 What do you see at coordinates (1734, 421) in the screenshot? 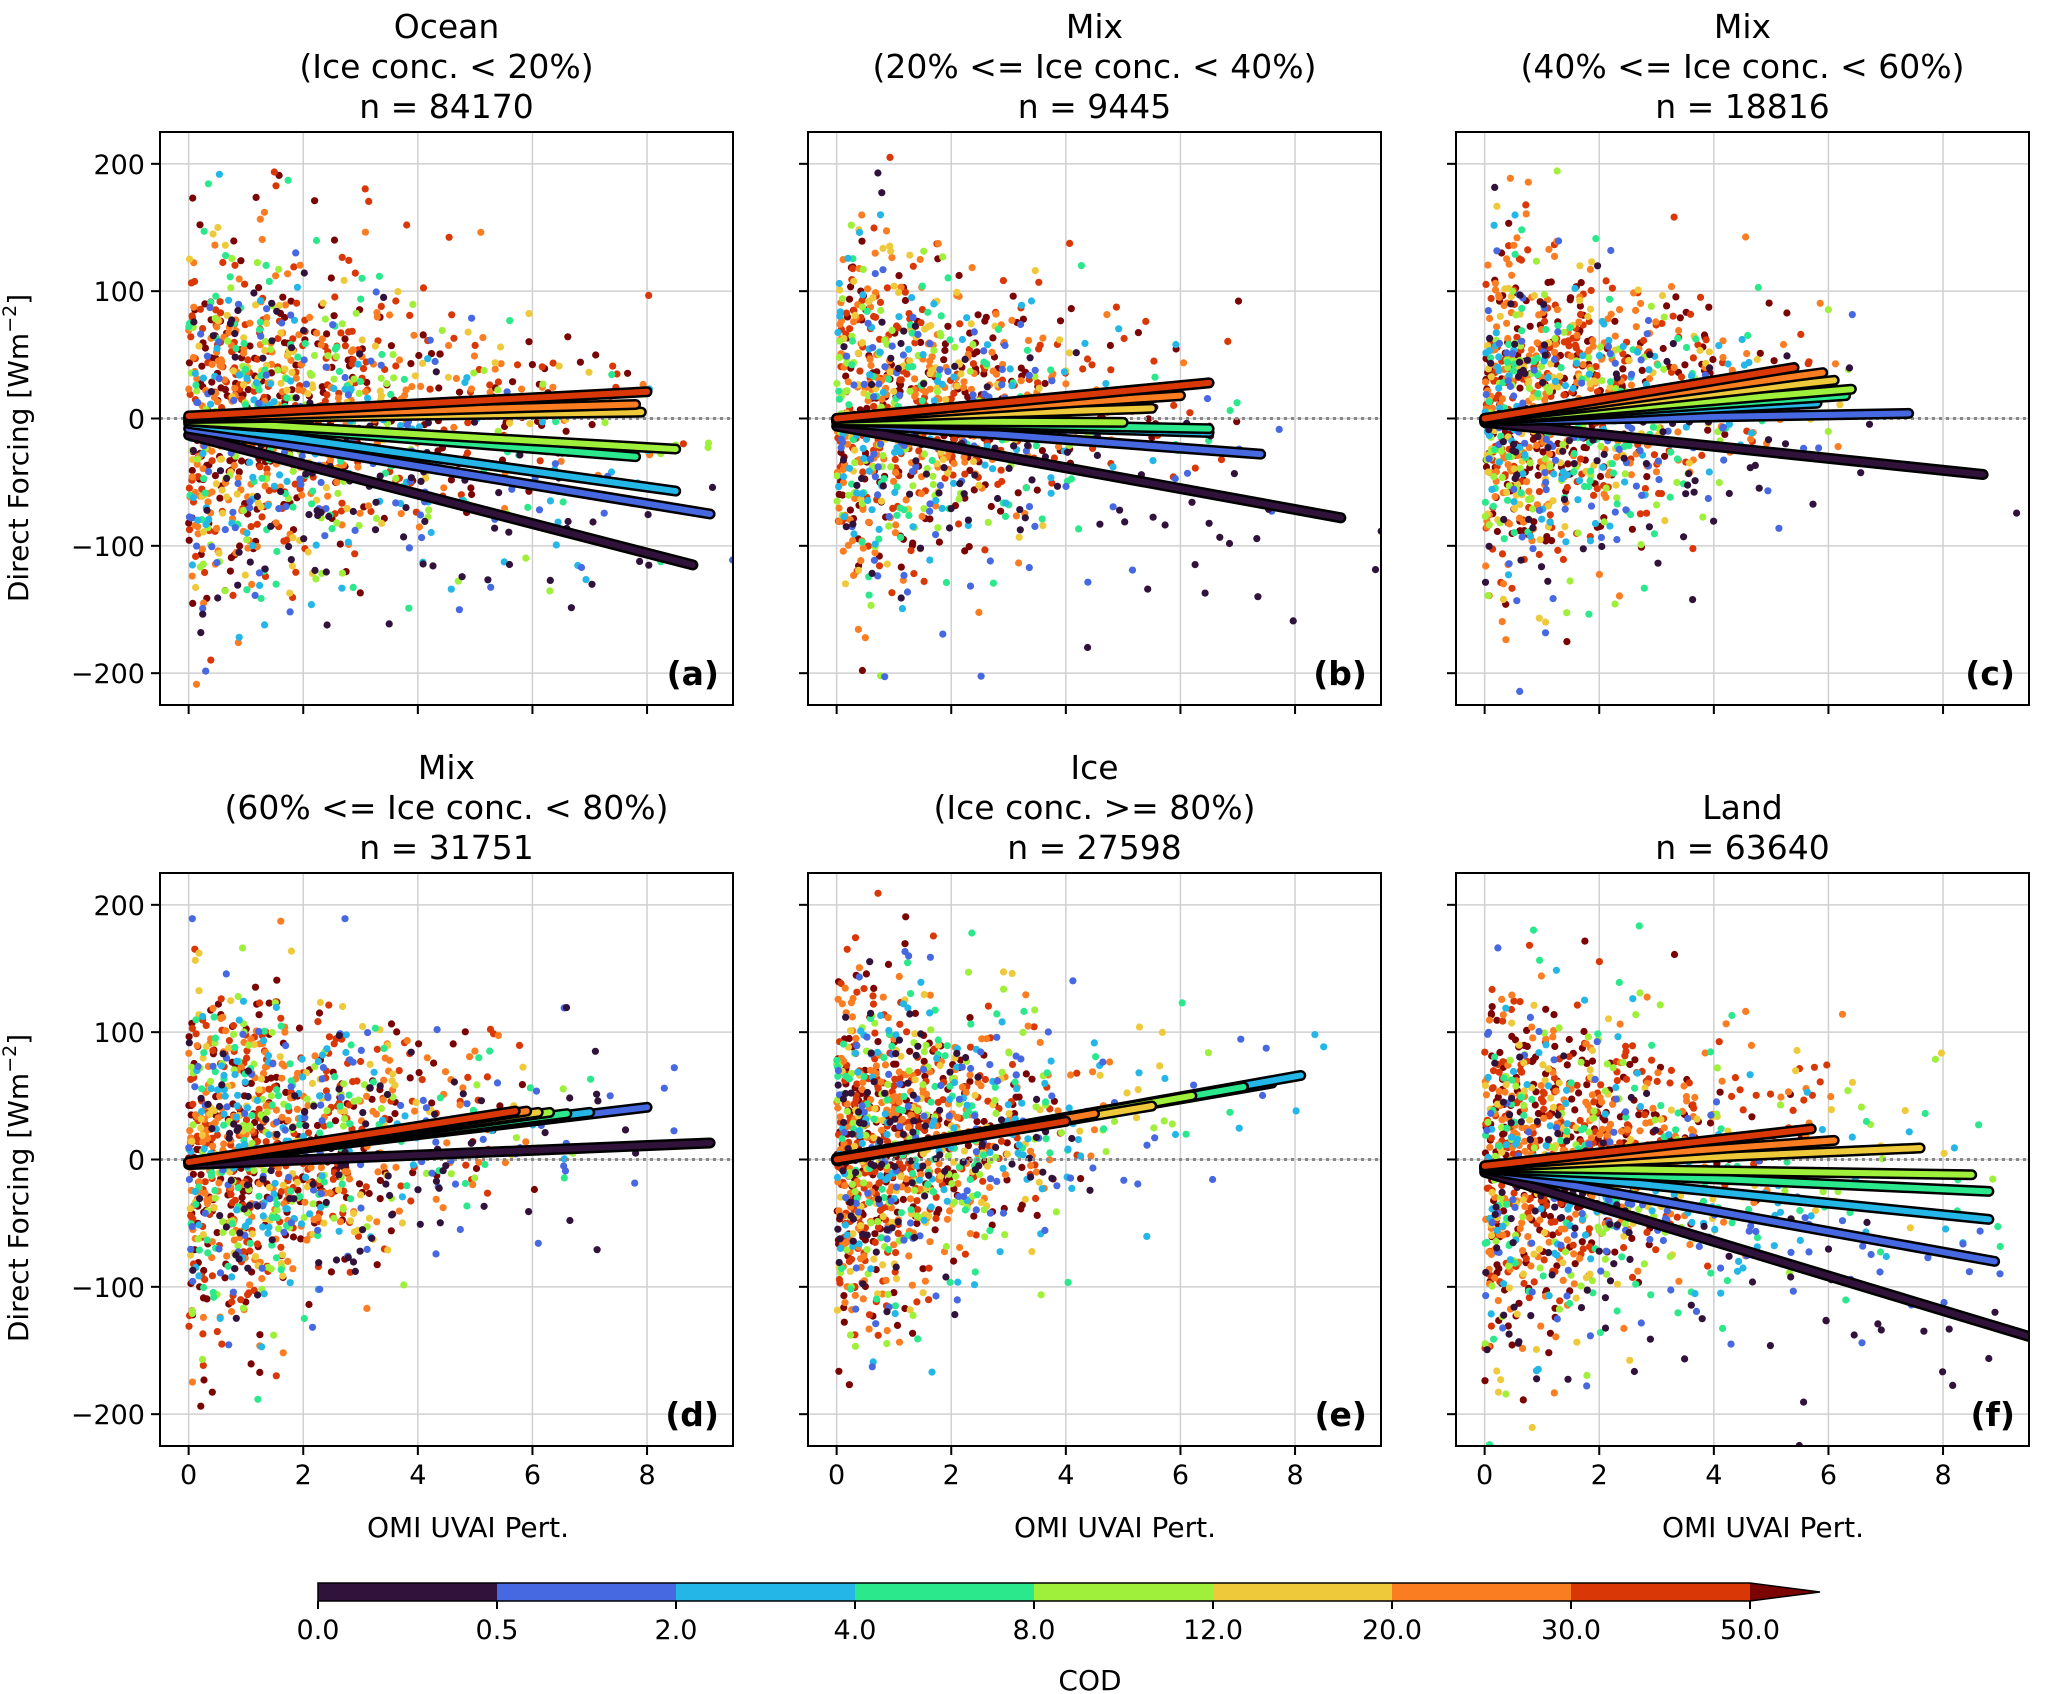
I see `panel-c-fit-lines` at bounding box center [1734, 421].